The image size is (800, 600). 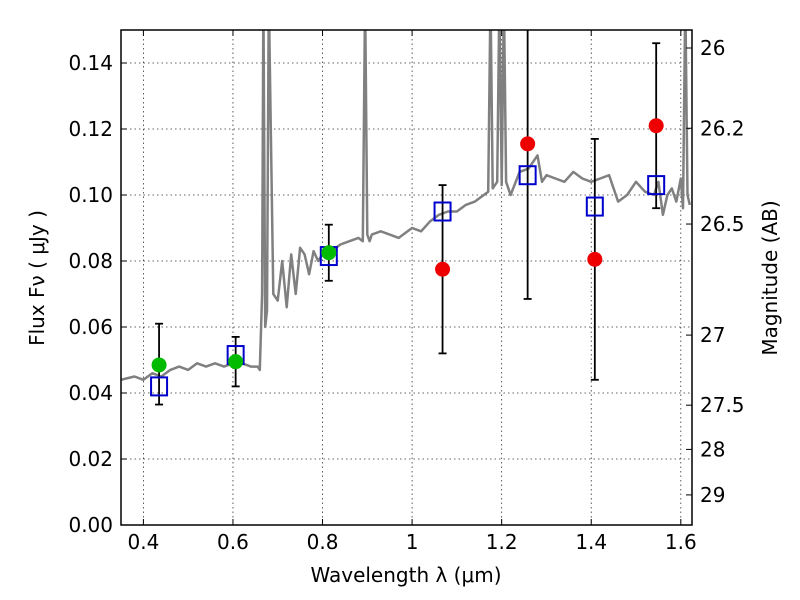 What do you see at coordinates (681, 542) in the screenshot?
I see `x-tick-label: 1.6` at bounding box center [681, 542].